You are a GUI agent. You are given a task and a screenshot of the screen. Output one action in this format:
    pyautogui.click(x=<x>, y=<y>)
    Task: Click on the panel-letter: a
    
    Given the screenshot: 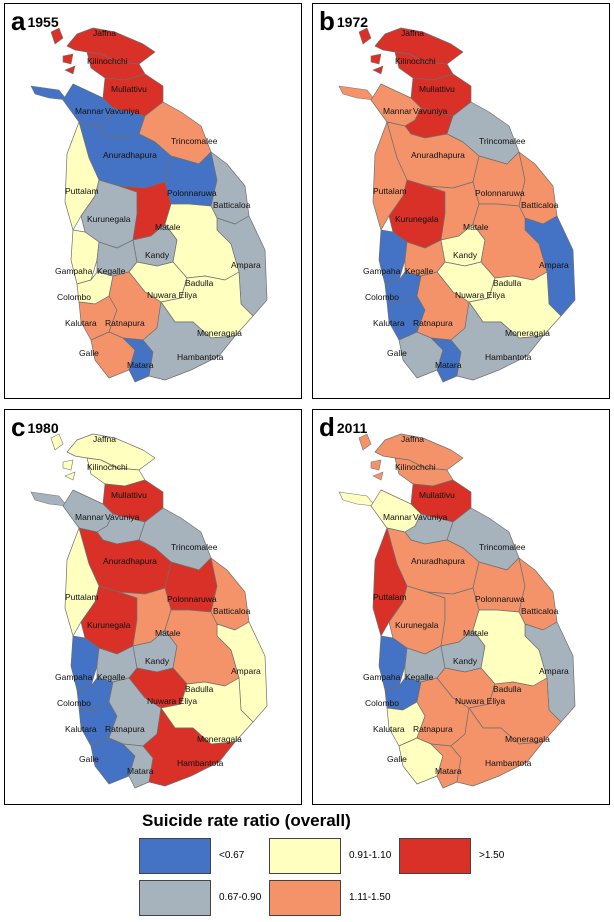 What is the action you would take?
    pyautogui.click(x=18, y=21)
    